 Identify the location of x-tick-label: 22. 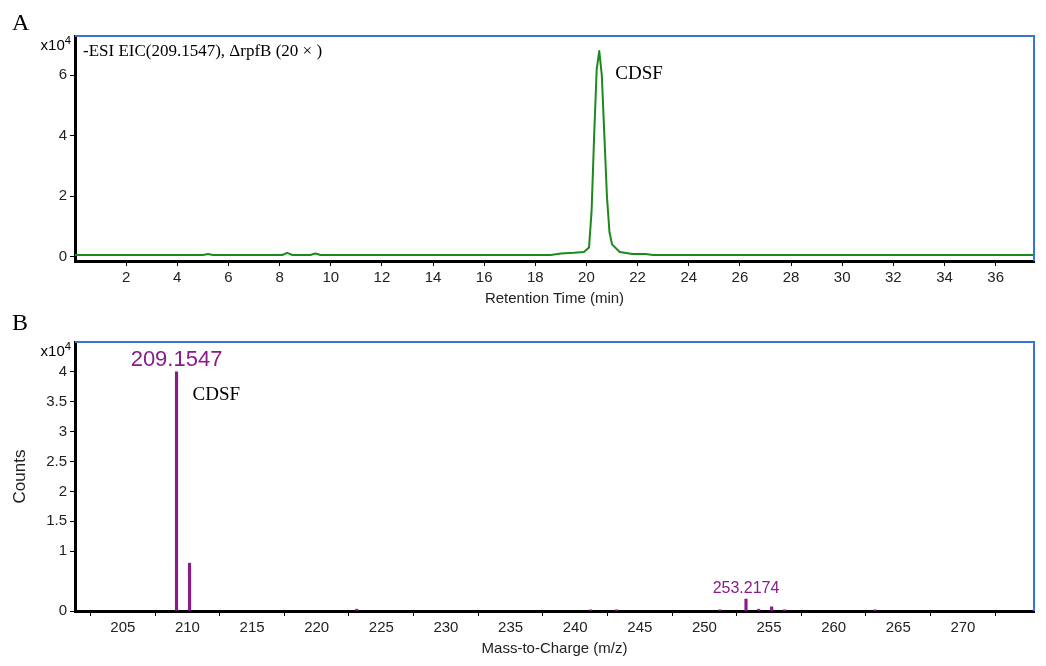
(637, 277).